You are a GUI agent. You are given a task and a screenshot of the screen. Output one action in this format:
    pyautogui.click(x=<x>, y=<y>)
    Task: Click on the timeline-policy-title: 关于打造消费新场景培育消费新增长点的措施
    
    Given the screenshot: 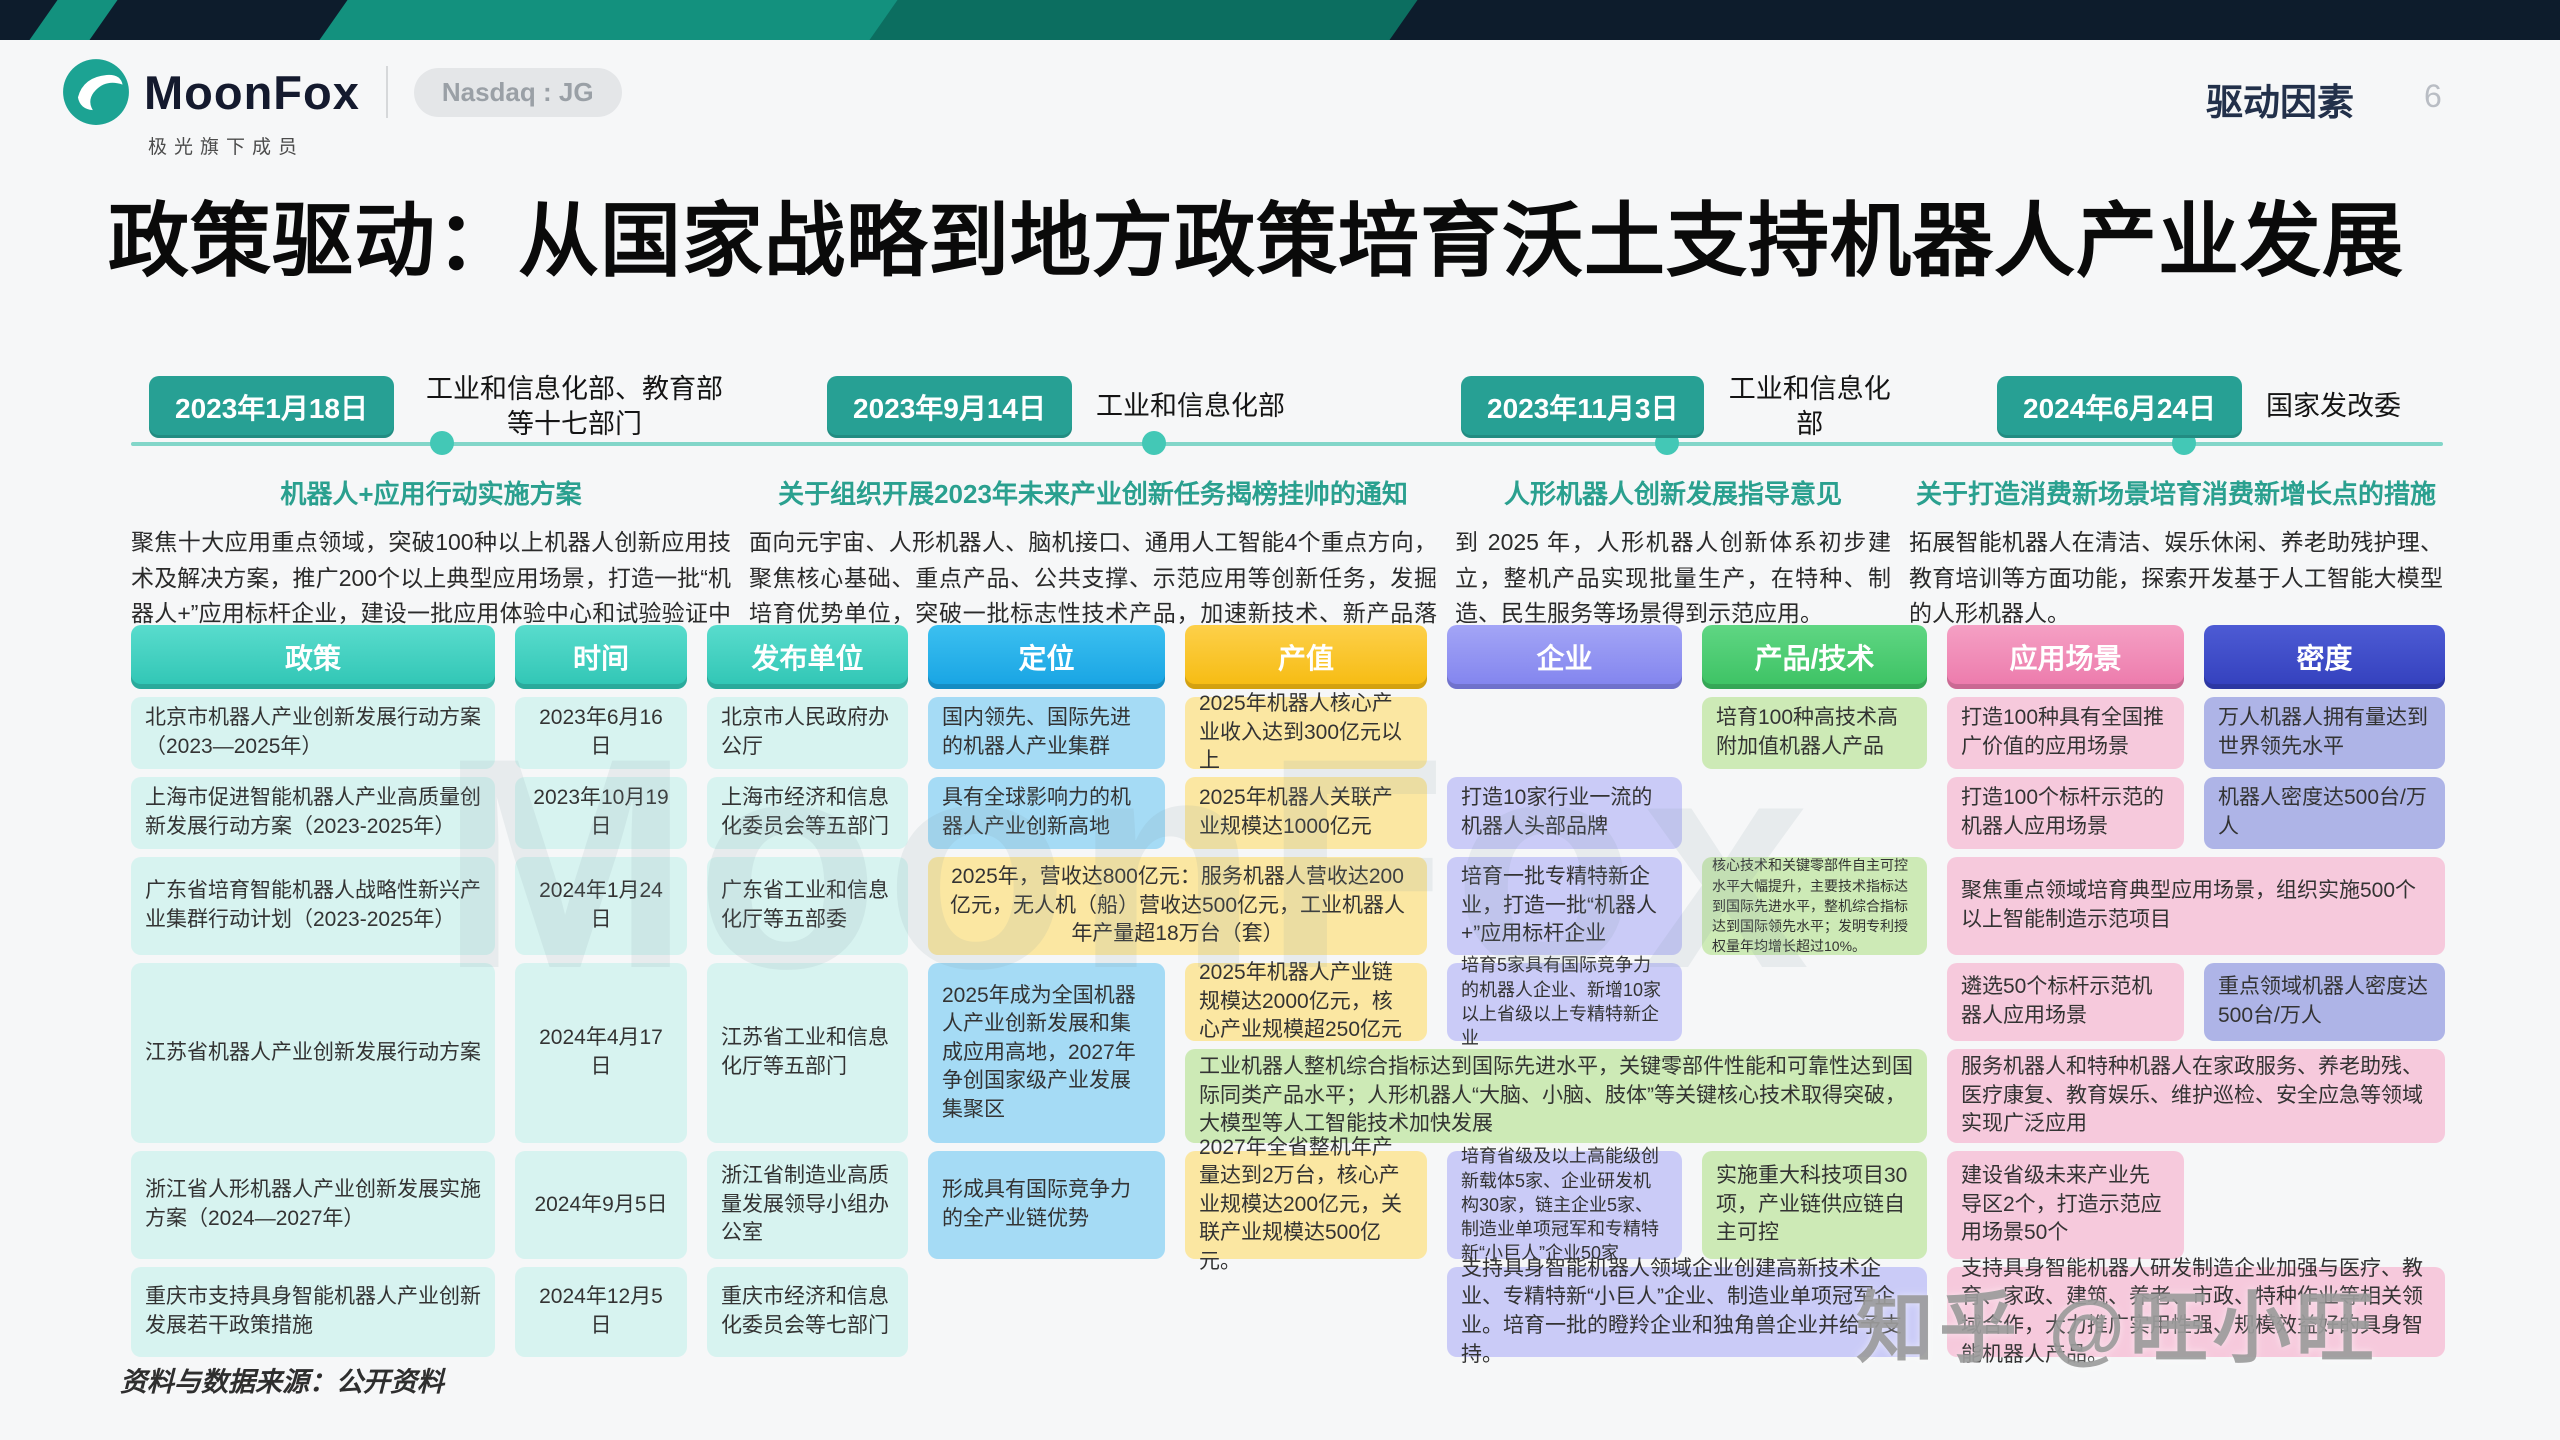 What is the action you would take?
    pyautogui.click(x=2175, y=494)
    